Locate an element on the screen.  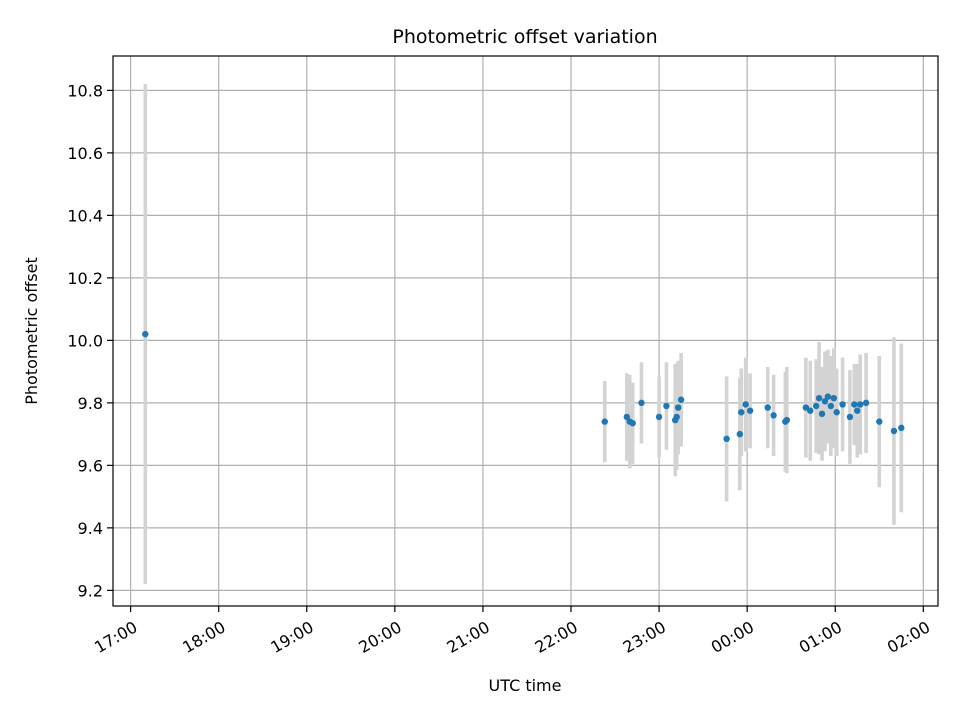
data-points is located at coordinates (523, 386).